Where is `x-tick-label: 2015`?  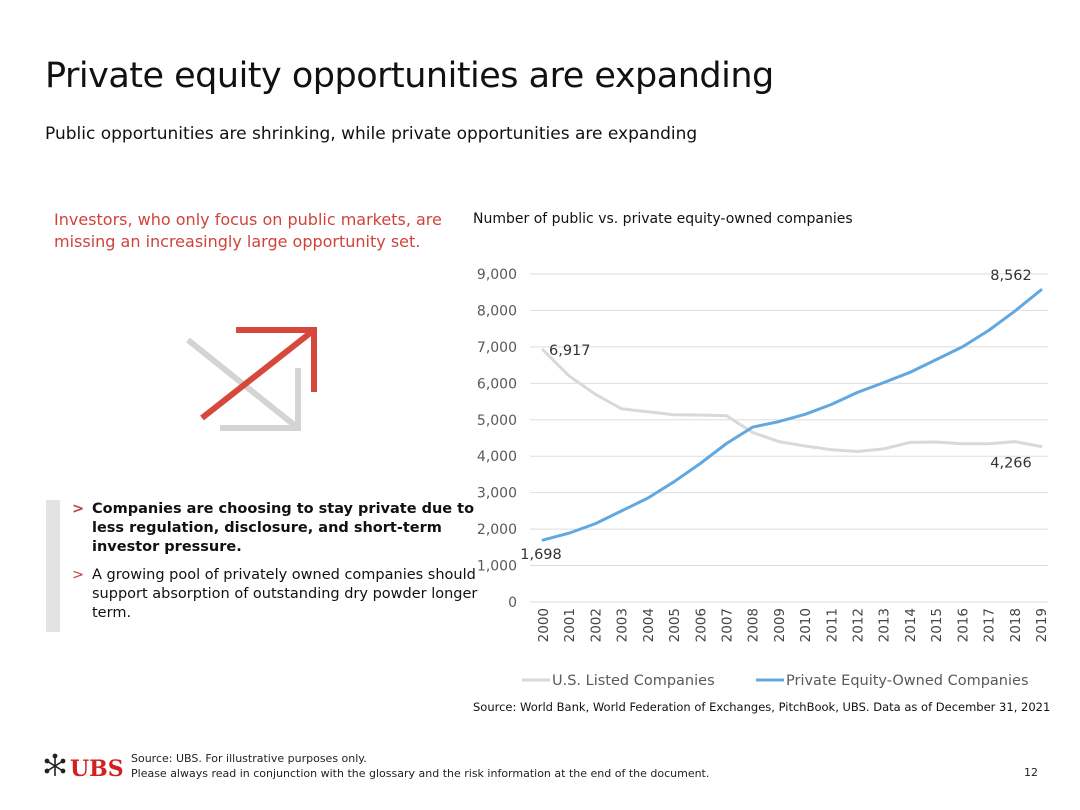
x-tick-label: 2015 is located at coordinates (937, 625).